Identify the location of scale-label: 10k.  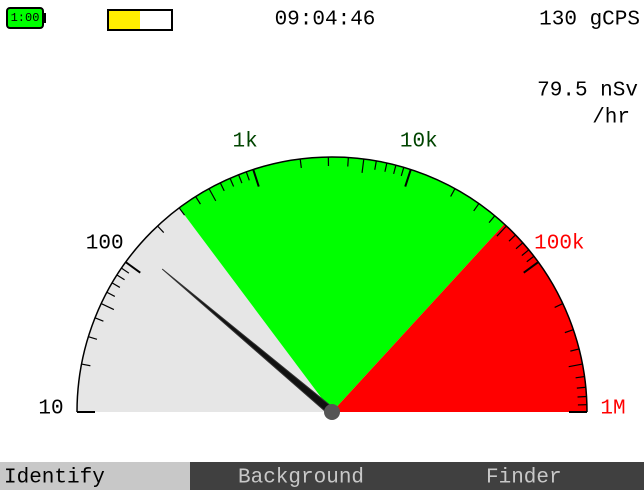
(419, 141).